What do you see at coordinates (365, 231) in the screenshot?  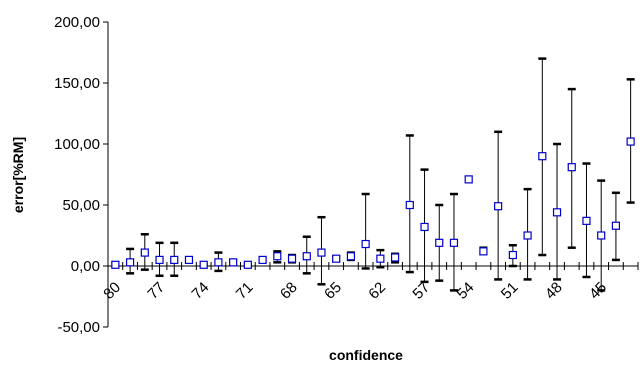 I see `error-bar` at bounding box center [365, 231].